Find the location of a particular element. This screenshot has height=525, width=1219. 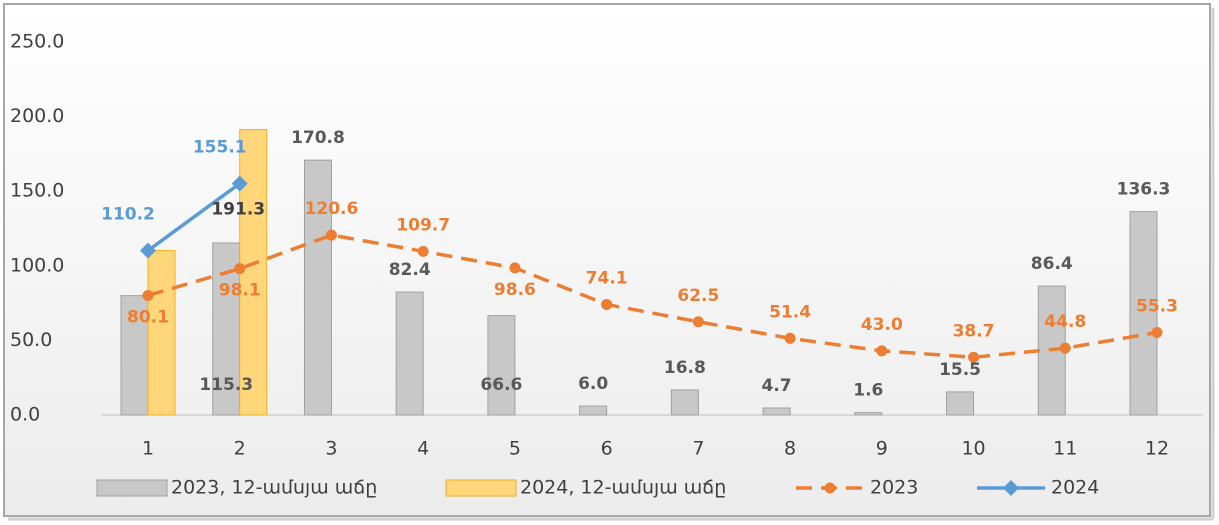

y-tick-label: 0.0 is located at coordinates (25, 415).